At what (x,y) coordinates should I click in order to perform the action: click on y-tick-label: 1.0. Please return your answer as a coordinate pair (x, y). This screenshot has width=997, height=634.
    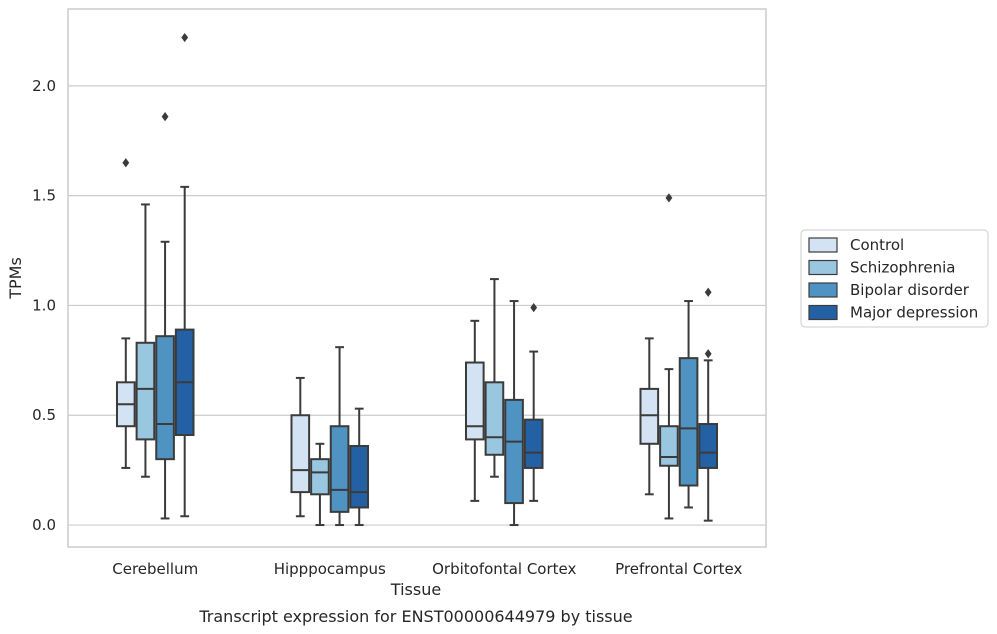
    Looking at the image, I should click on (44, 305).